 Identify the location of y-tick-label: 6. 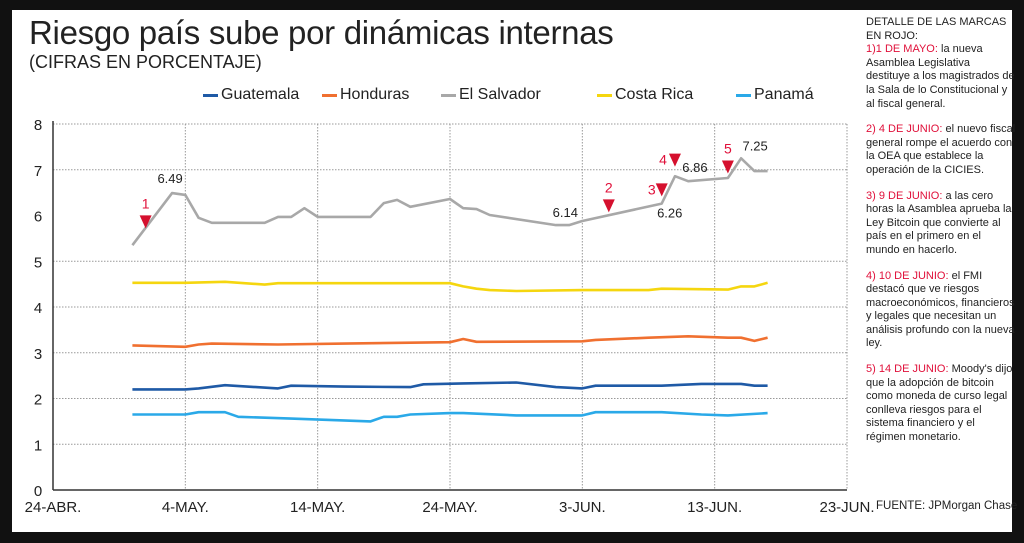
(38, 217).